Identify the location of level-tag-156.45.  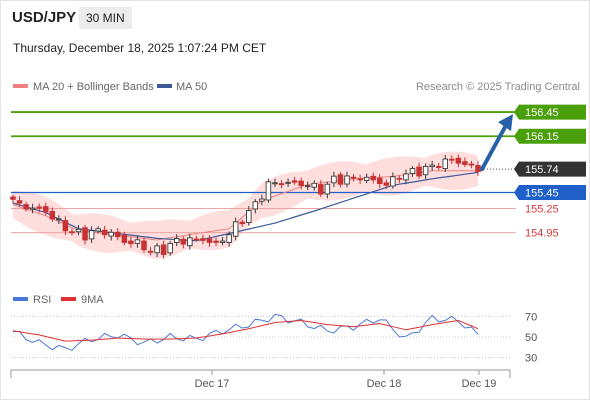
(550, 112).